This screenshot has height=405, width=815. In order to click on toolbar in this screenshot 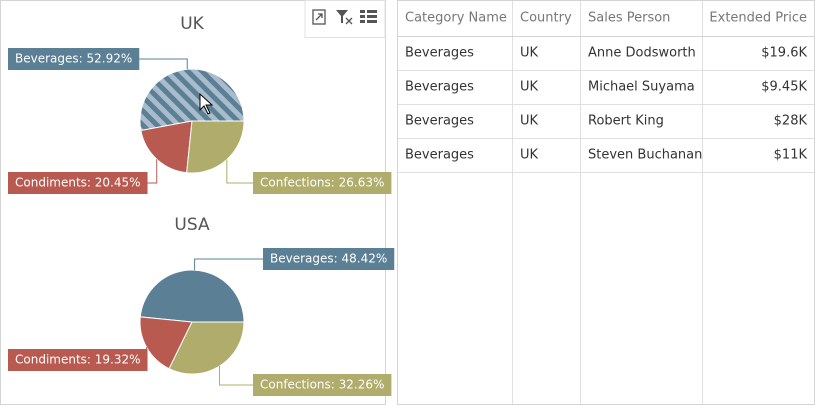, I will do `click(345, 19)`.